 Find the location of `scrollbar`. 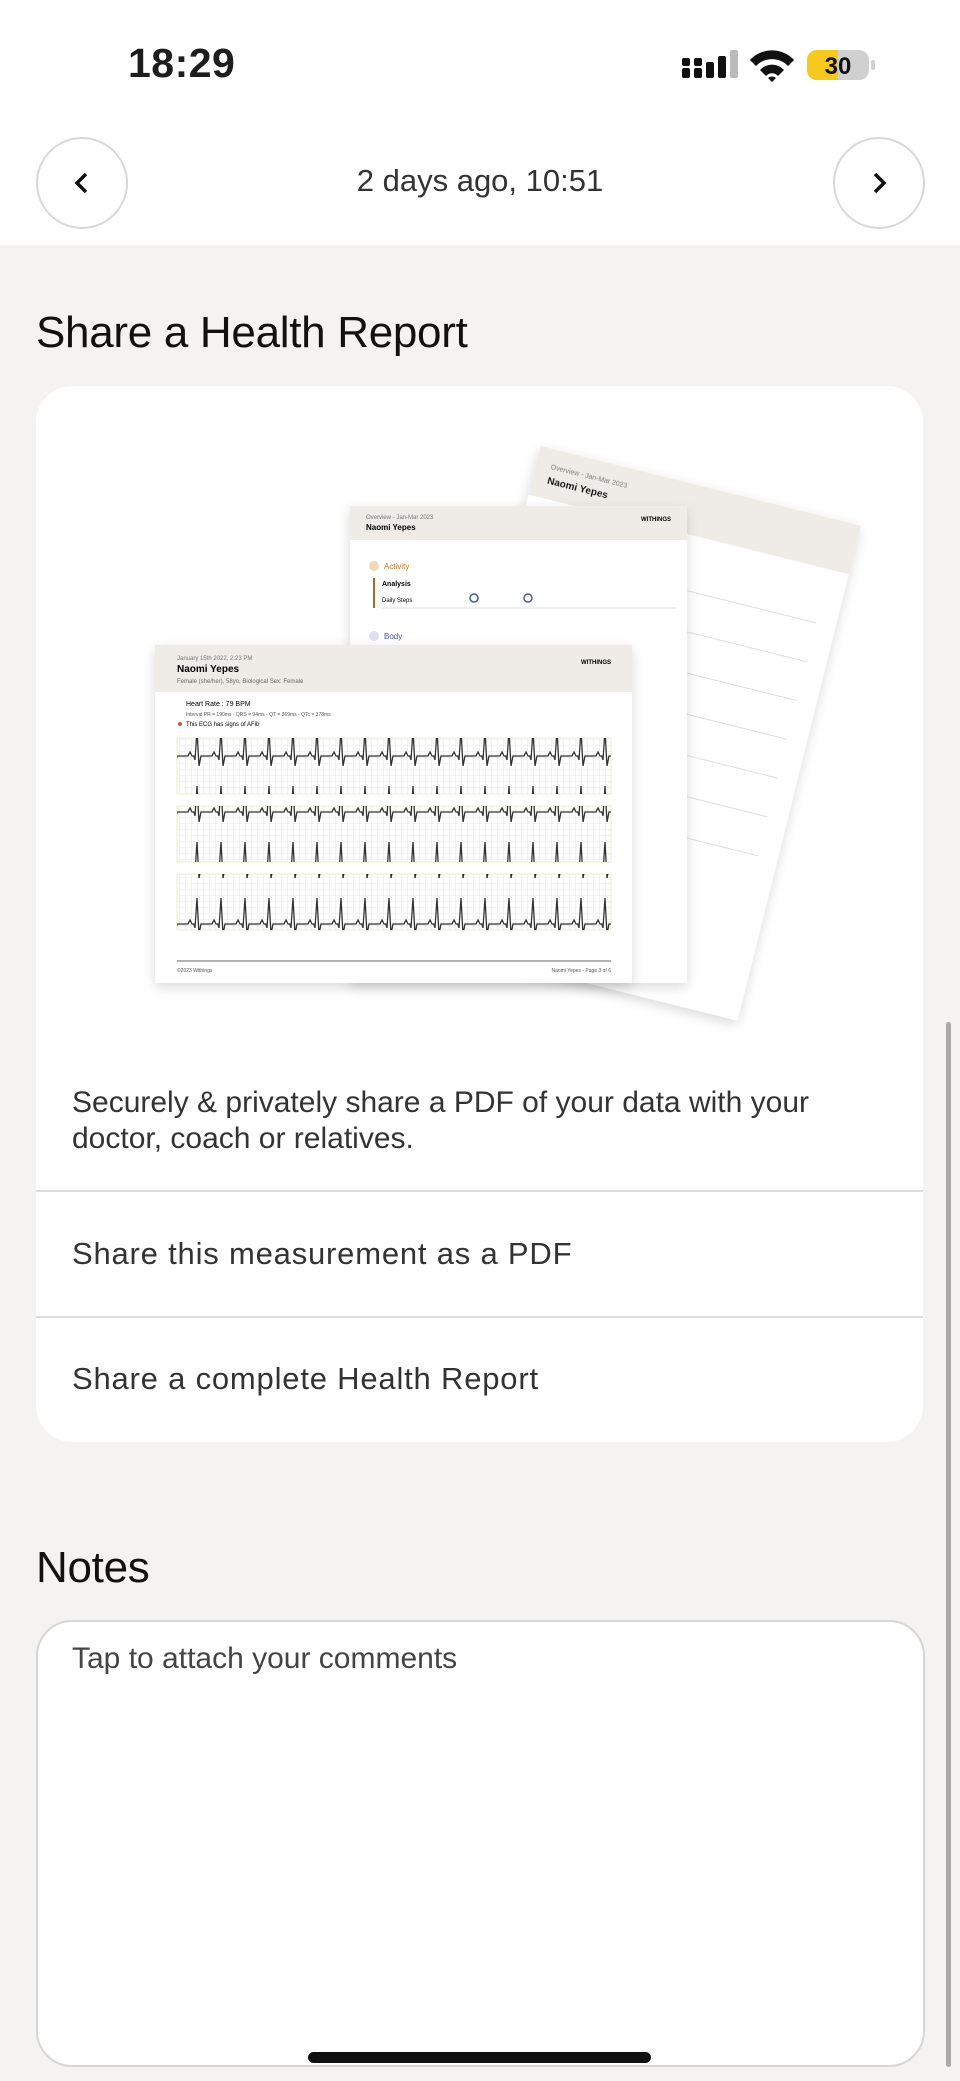

scrollbar is located at coordinates (948, 1544).